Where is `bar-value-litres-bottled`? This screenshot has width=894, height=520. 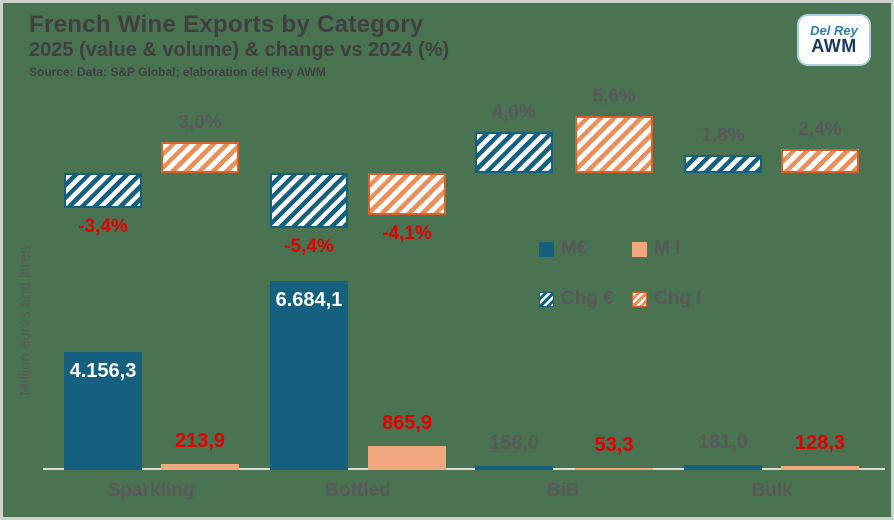
bar-value-litres-bottled is located at coordinates (407, 458).